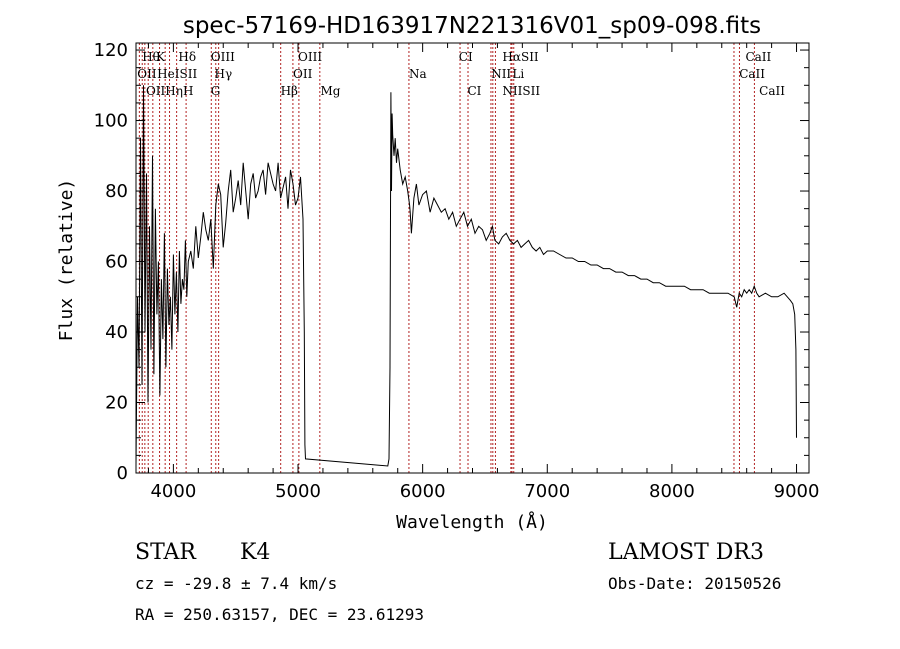  Describe the element at coordinates (111, 121) in the screenshot. I see `y-tick-label: 100` at that location.